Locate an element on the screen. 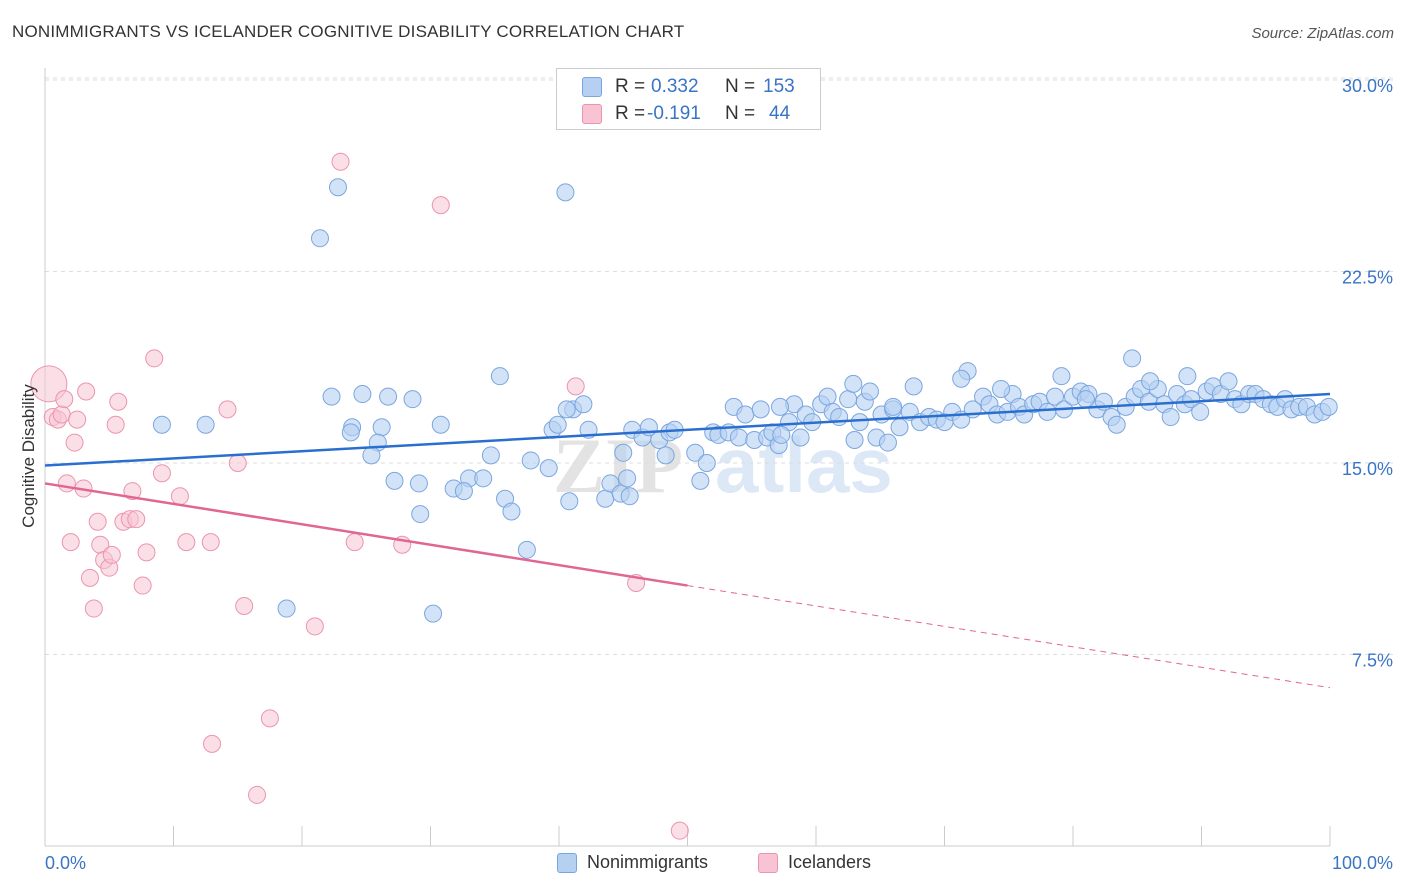 The height and width of the screenshot is (892, 1406). stats-legend: R = 0.332 N = 153 R = -0.191 N = 44 is located at coordinates (688, 99).